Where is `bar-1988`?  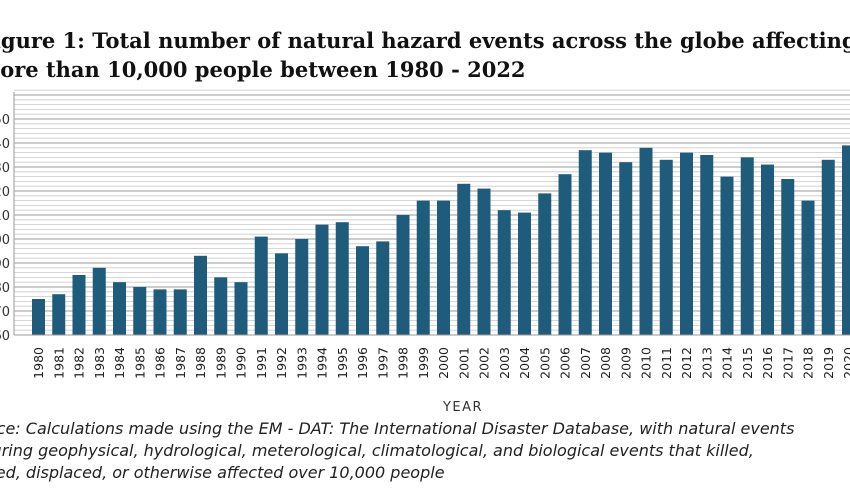 bar-1988 is located at coordinates (200, 295).